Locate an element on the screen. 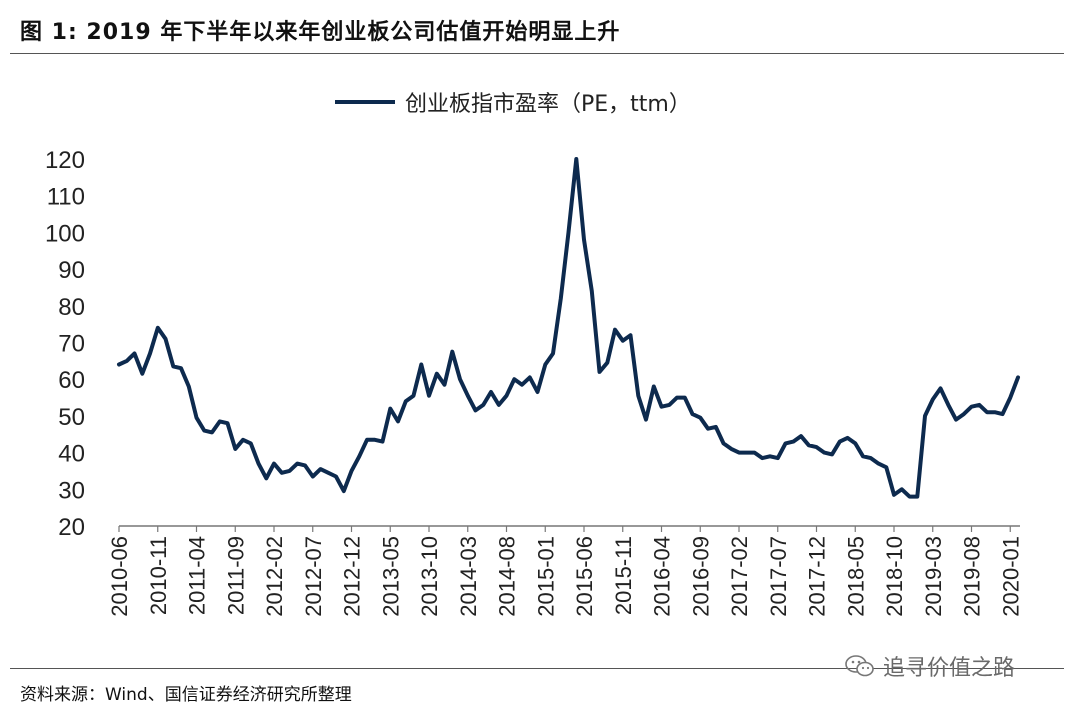 This screenshot has height=710, width=1074. x-tick-label: 2020-01 is located at coordinates (1010, 576).